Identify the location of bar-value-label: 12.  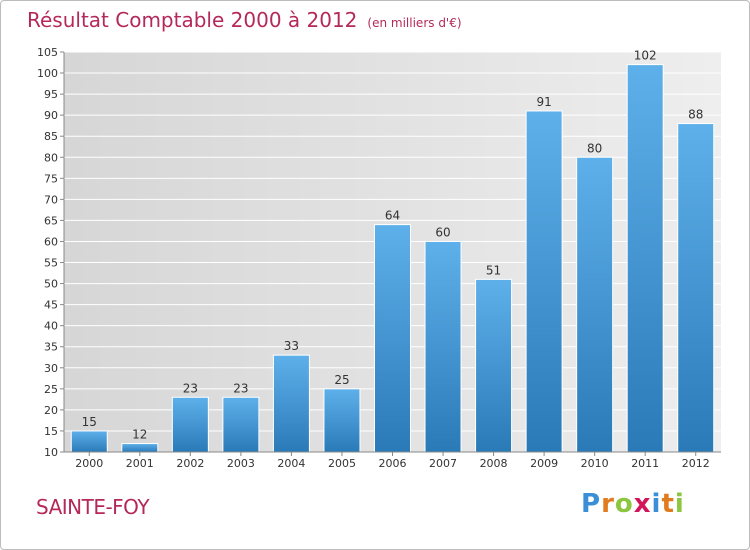
(139, 435).